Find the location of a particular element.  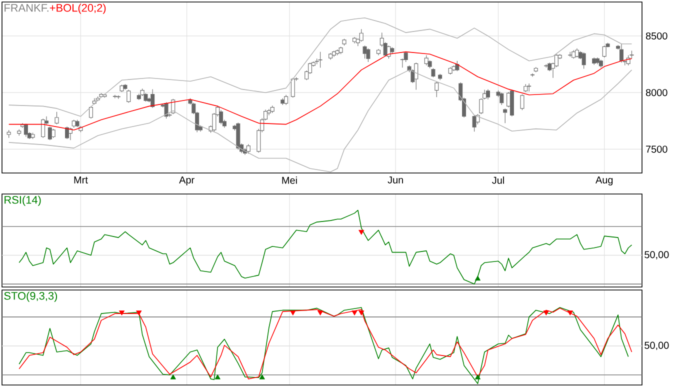

chart-title: STO(9,3,3) is located at coordinates (31, 297).